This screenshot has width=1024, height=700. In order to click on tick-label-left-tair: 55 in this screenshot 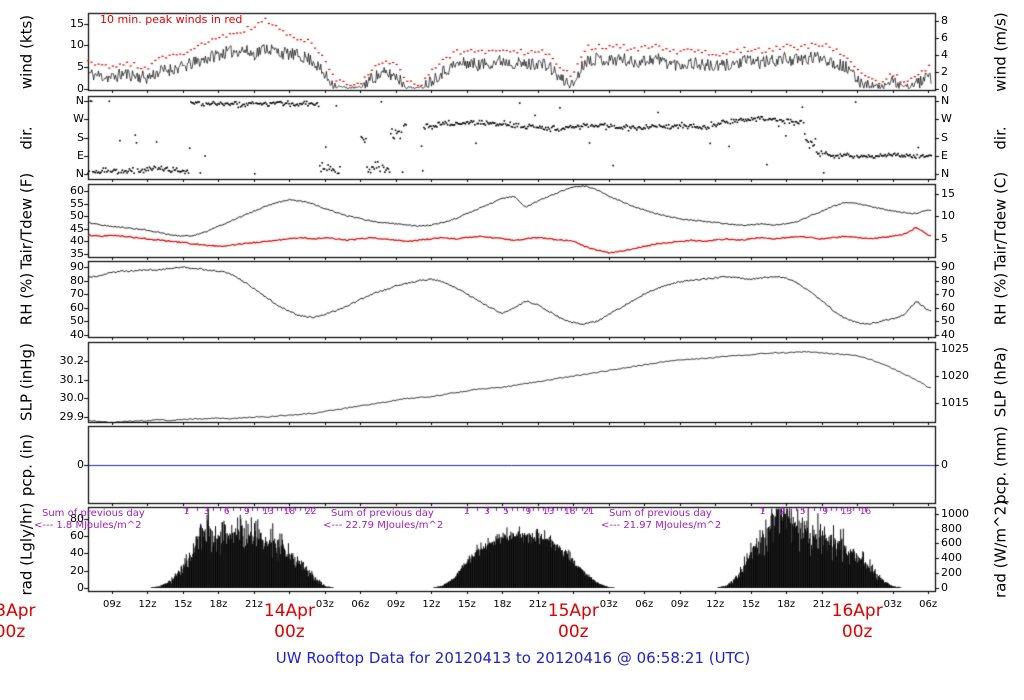, I will do `click(77, 203)`.